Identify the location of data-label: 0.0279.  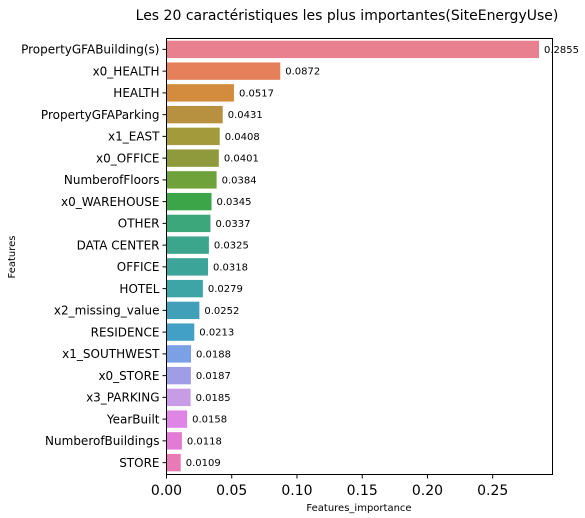
(225, 289).